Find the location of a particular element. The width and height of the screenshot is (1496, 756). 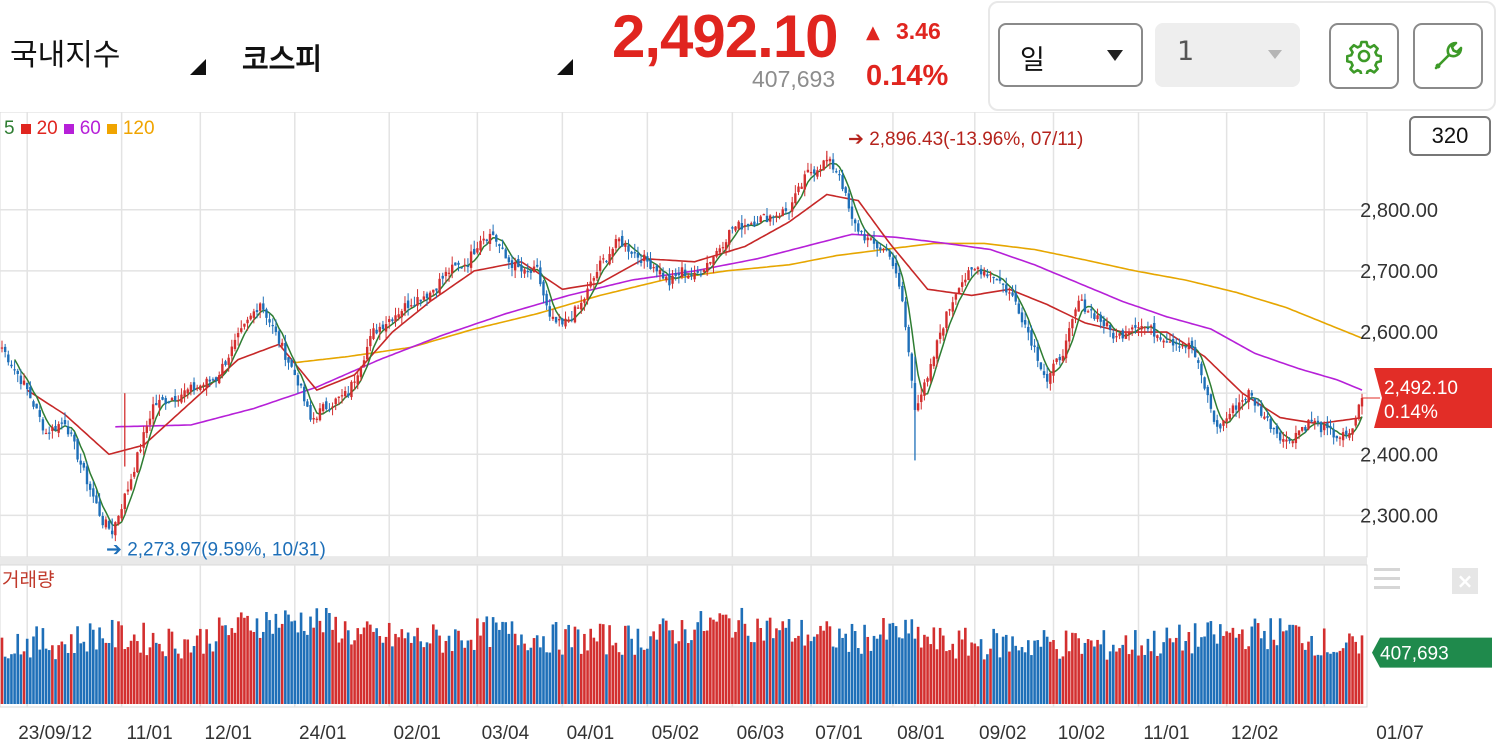

market-dropdown-indicator is located at coordinates (198, 67).